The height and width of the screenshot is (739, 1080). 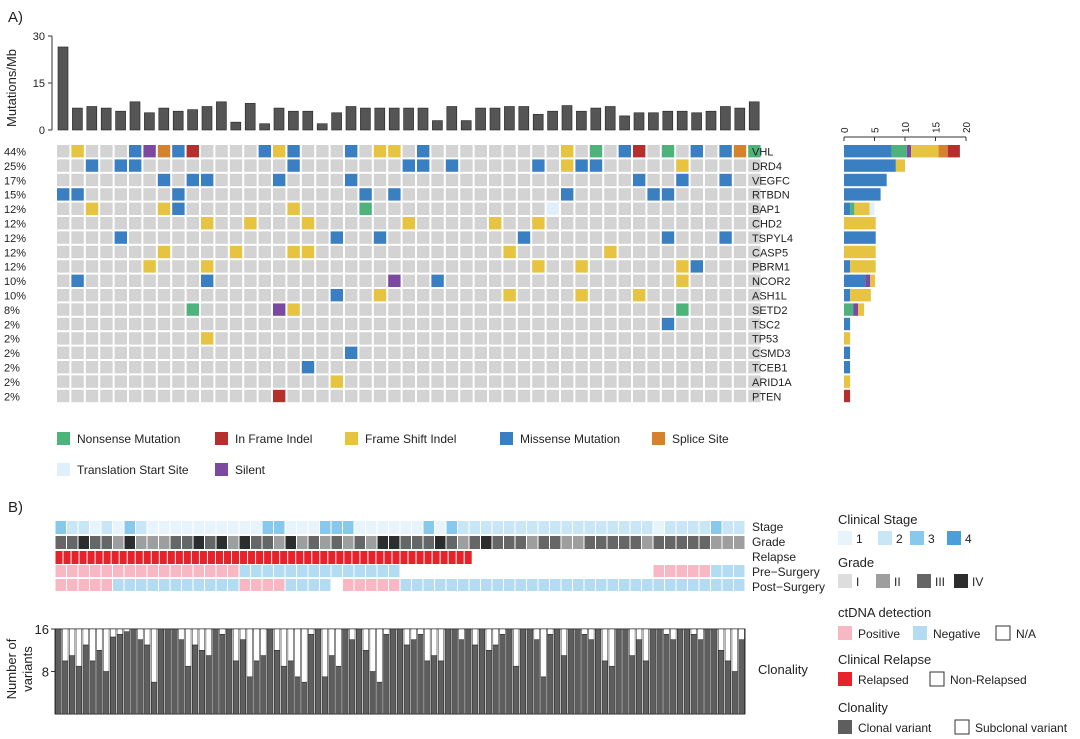 I want to click on legend-title-stage: Clinical Stage, so click(x=878, y=519).